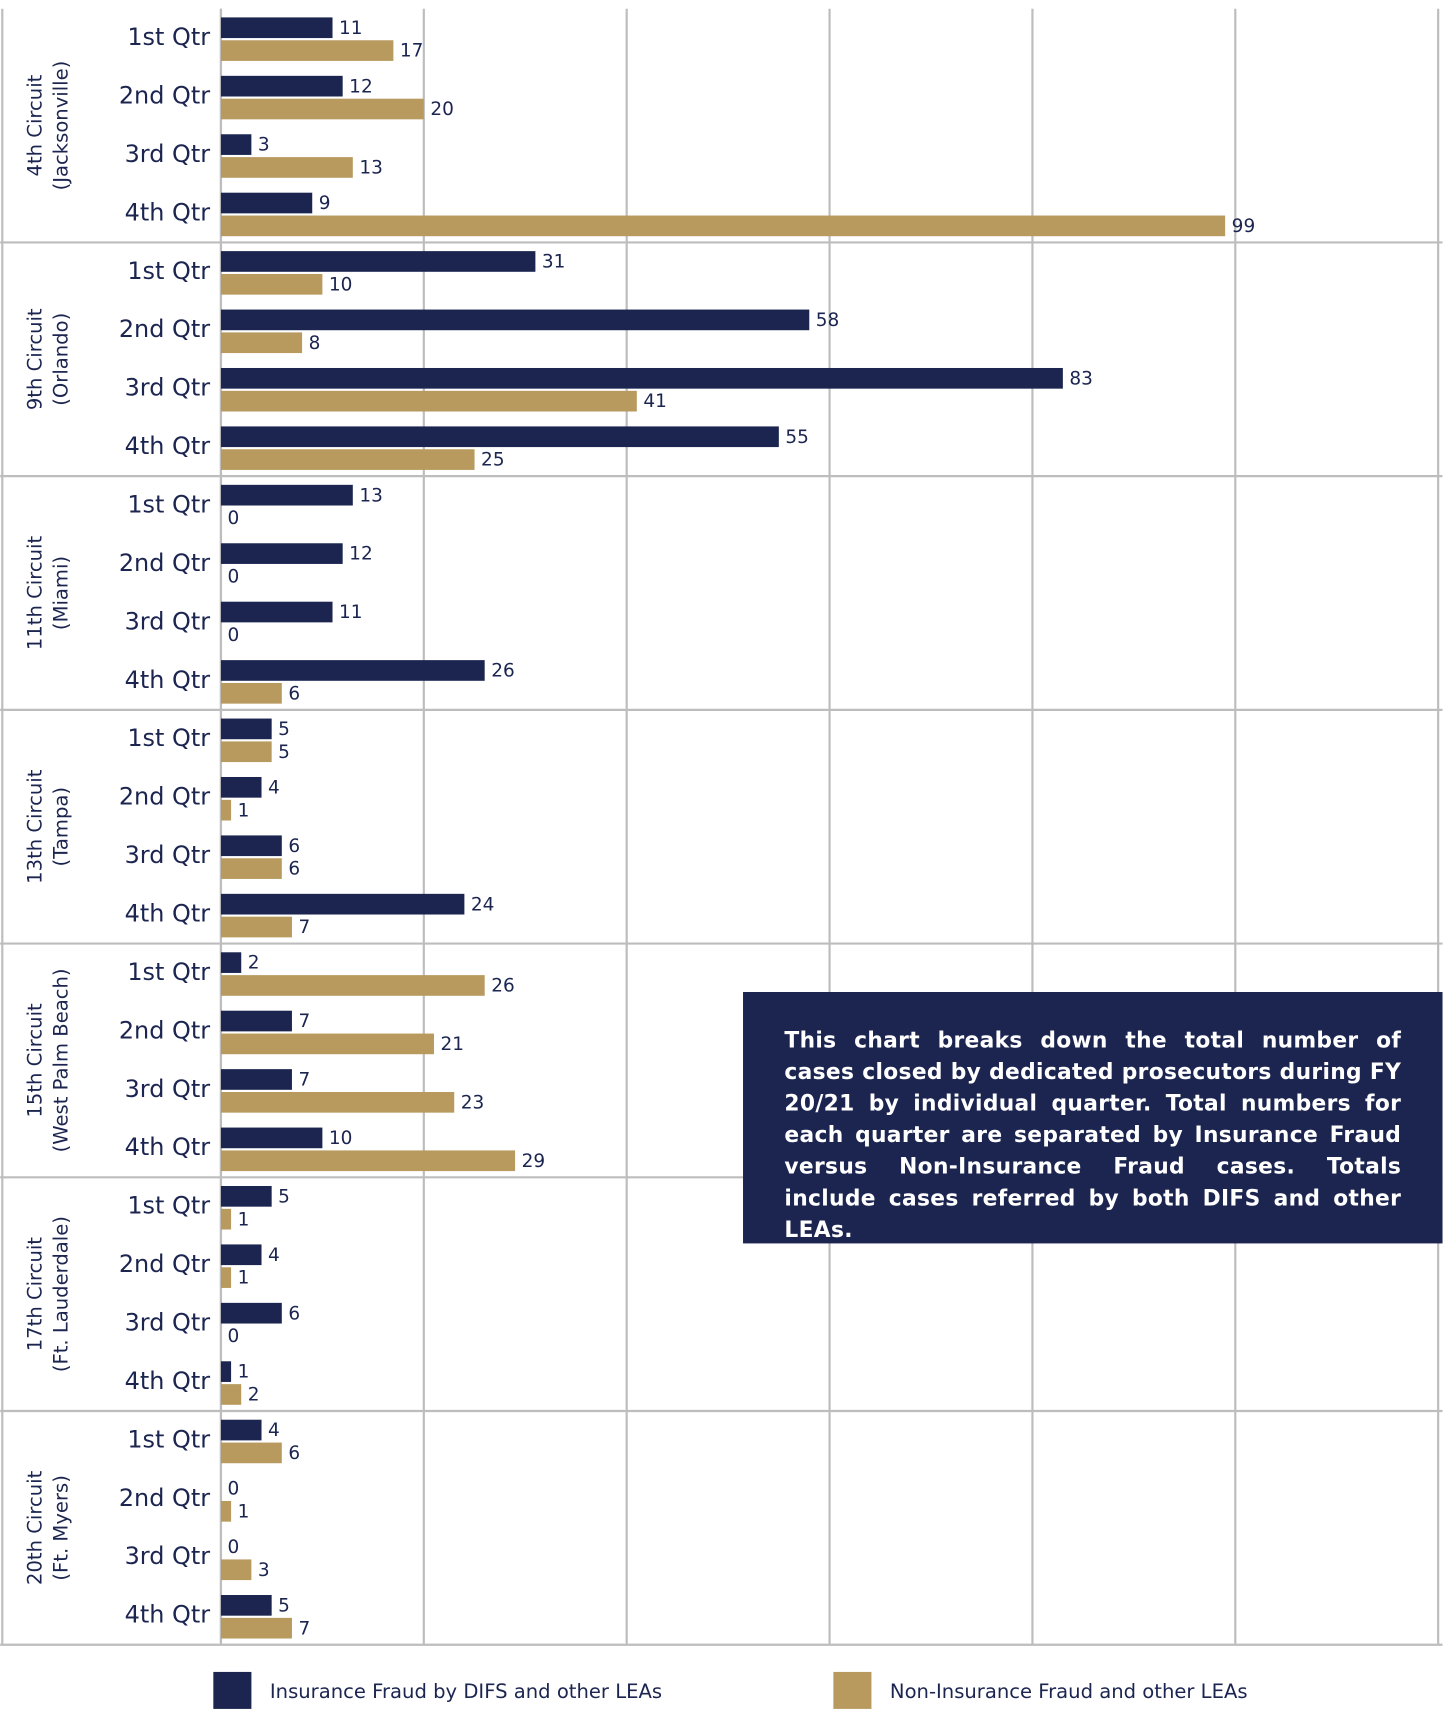  What do you see at coordinates (284, 1605) in the screenshot?
I see `value-label: 5` at bounding box center [284, 1605].